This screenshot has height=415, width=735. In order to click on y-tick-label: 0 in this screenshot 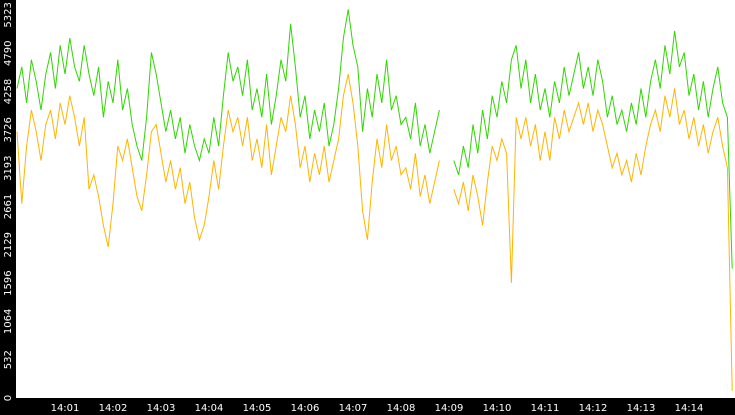, I will do `click(8, 398)`.